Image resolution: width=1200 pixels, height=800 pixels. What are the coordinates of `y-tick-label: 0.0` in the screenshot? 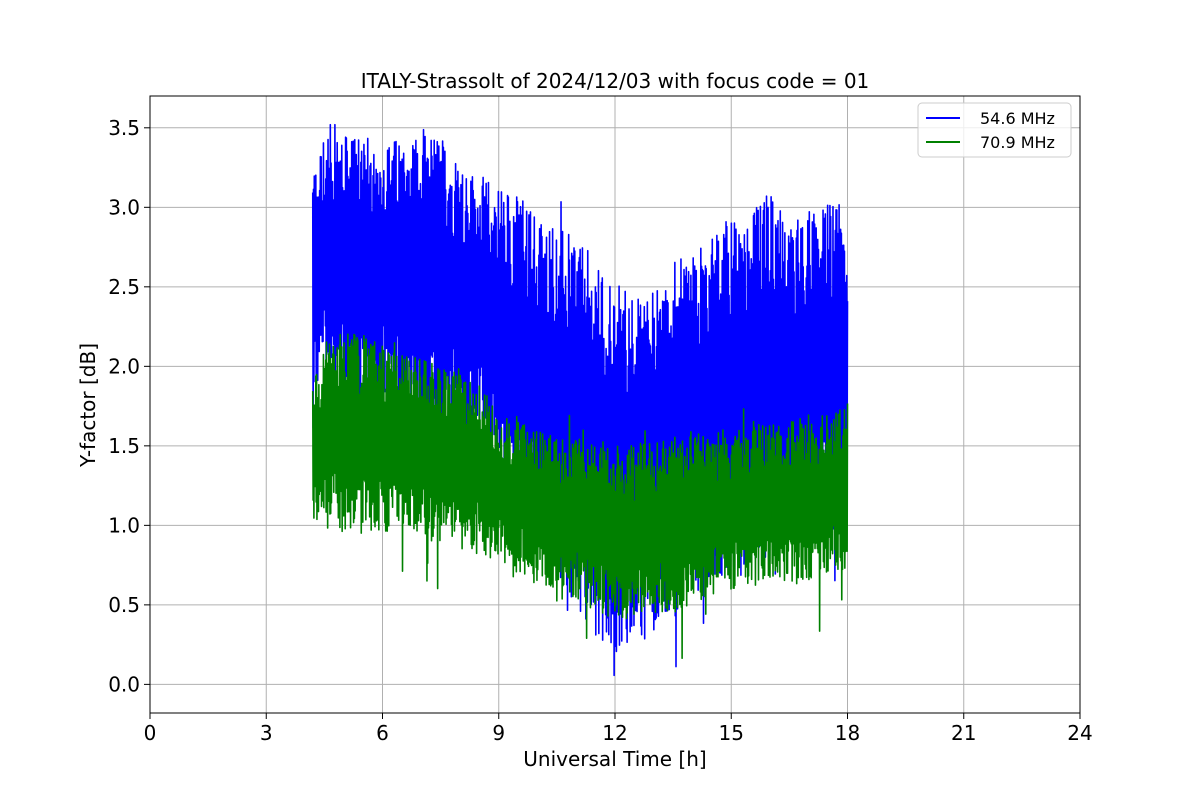 It's located at (124, 684).